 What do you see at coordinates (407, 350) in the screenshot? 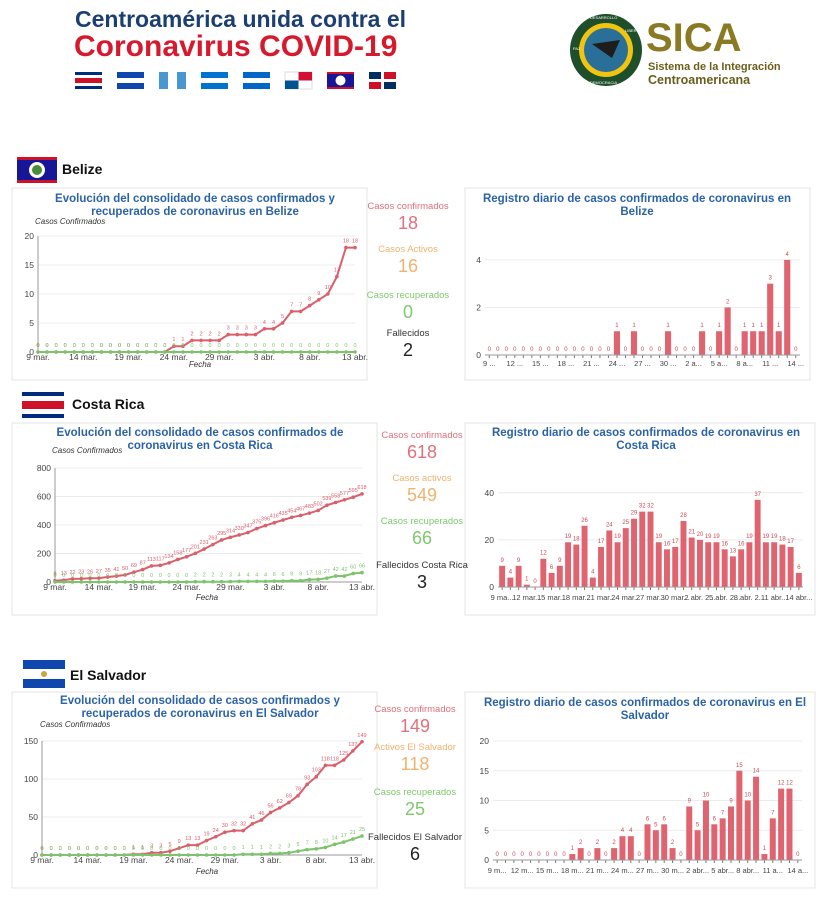
I see `stat-value: 2` at bounding box center [407, 350].